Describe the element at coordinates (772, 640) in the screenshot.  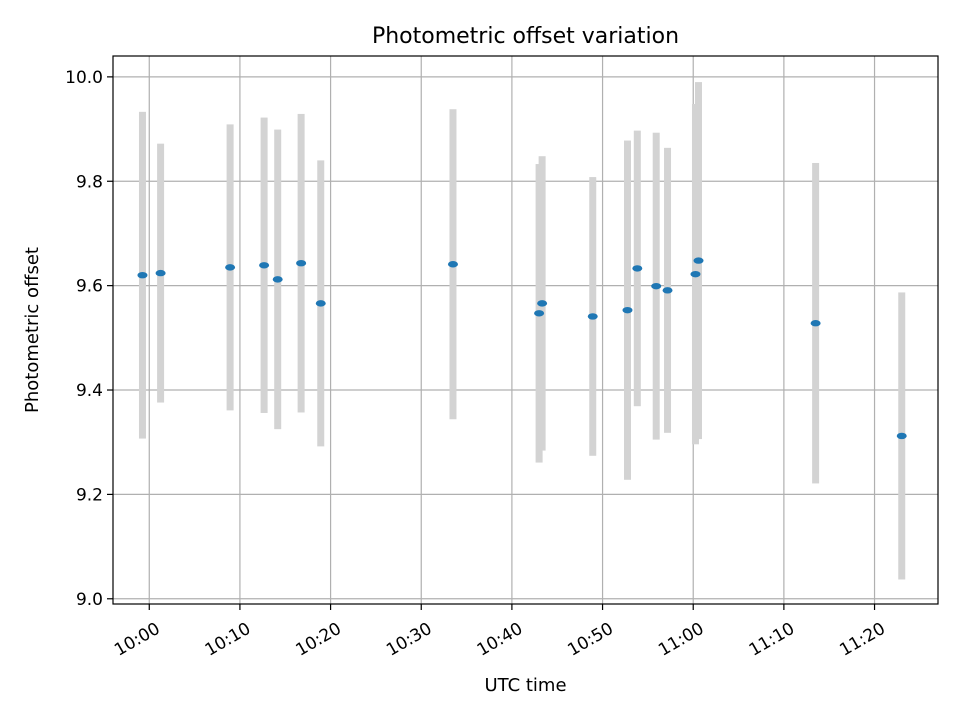
I see `x-tick-label: 11:10` at that location.